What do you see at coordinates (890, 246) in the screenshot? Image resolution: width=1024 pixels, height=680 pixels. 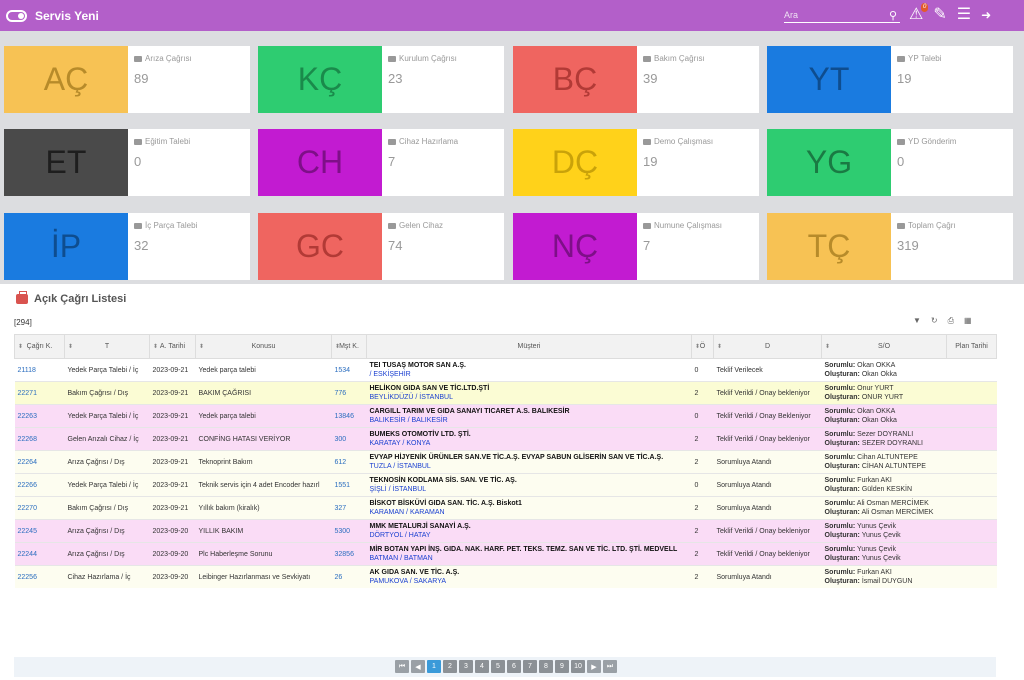 I see `stat-card: TÇ Toplam Çağrı 319` at bounding box center [890, 246].